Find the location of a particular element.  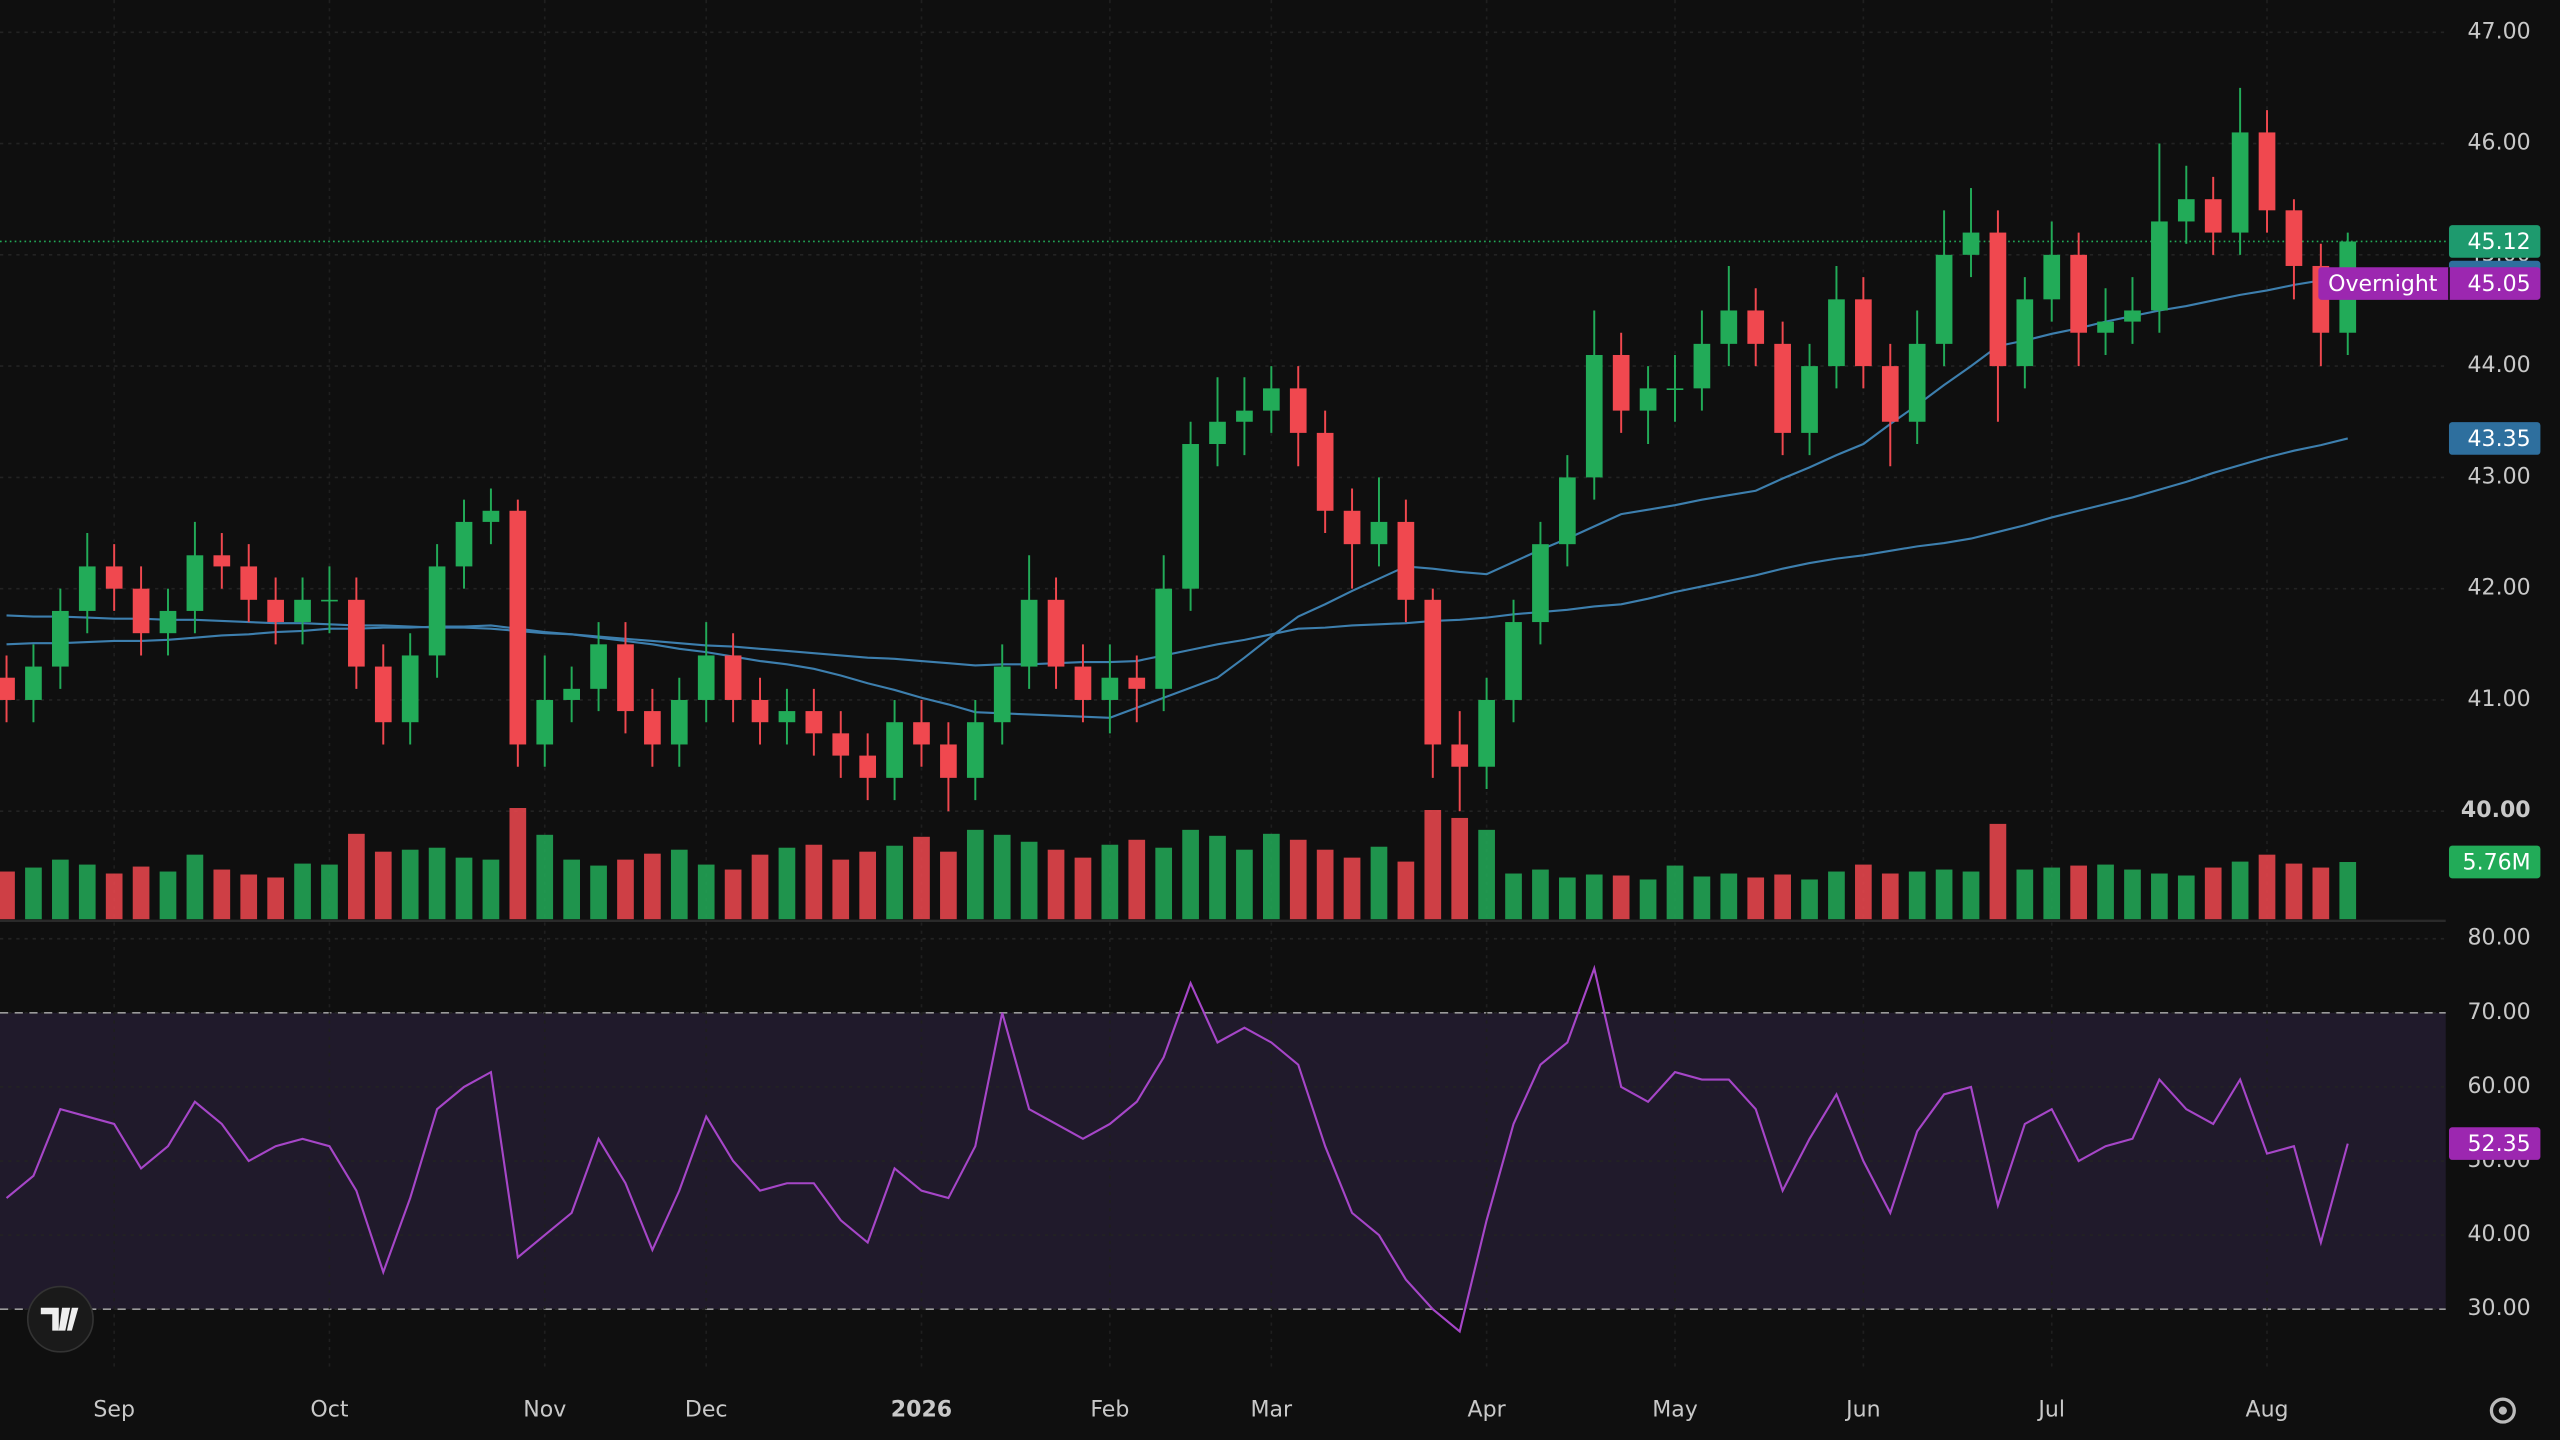

settings-center is located at coordinates (2502, 1410).